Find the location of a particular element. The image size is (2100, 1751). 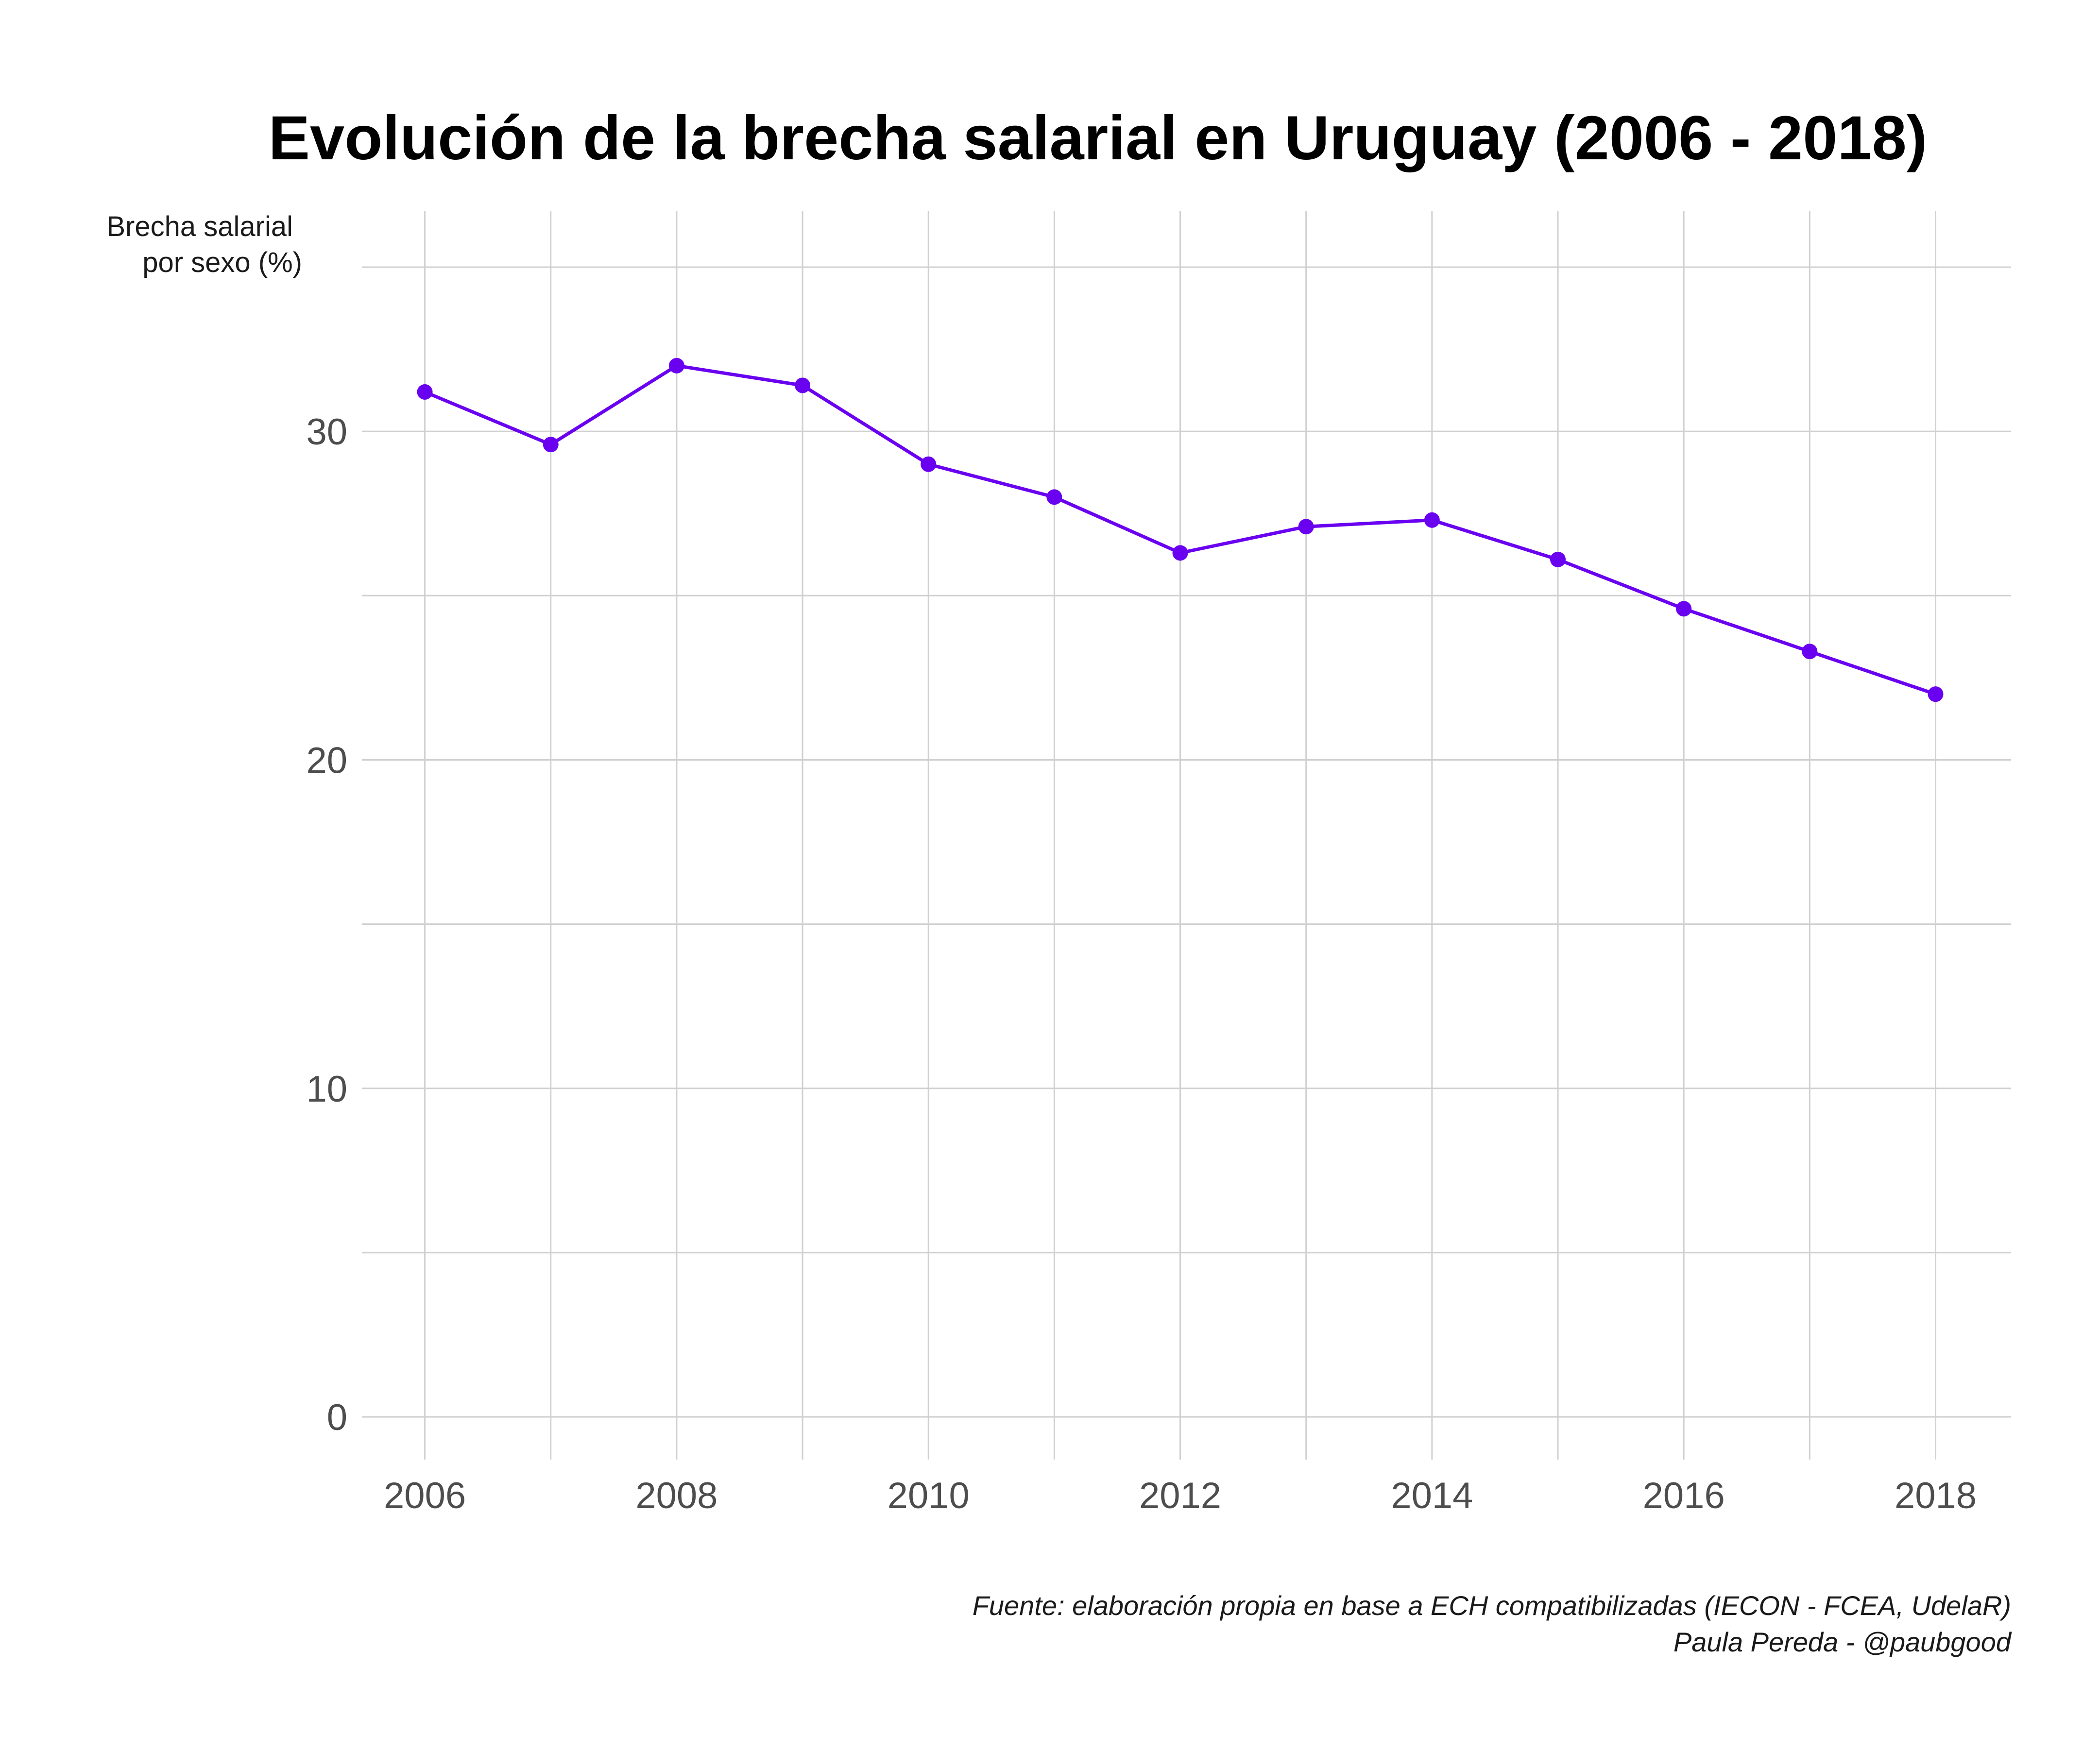

x-tick-label: 2012 is located at coordinates (1180, 1495).